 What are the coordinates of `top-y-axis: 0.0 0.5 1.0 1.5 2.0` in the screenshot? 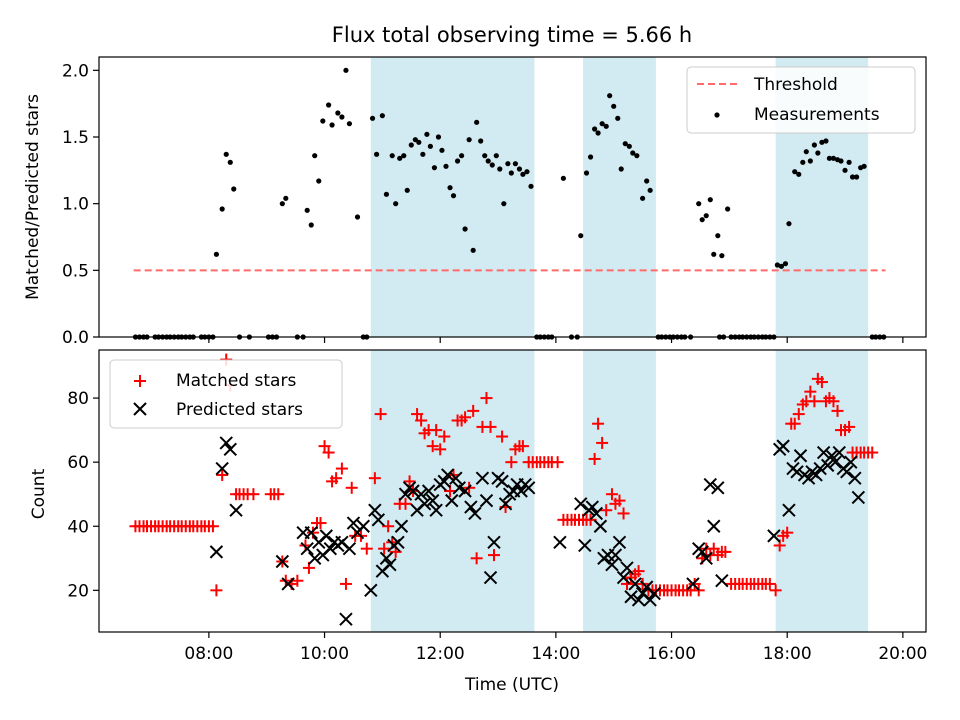 It's located at (80, 204).